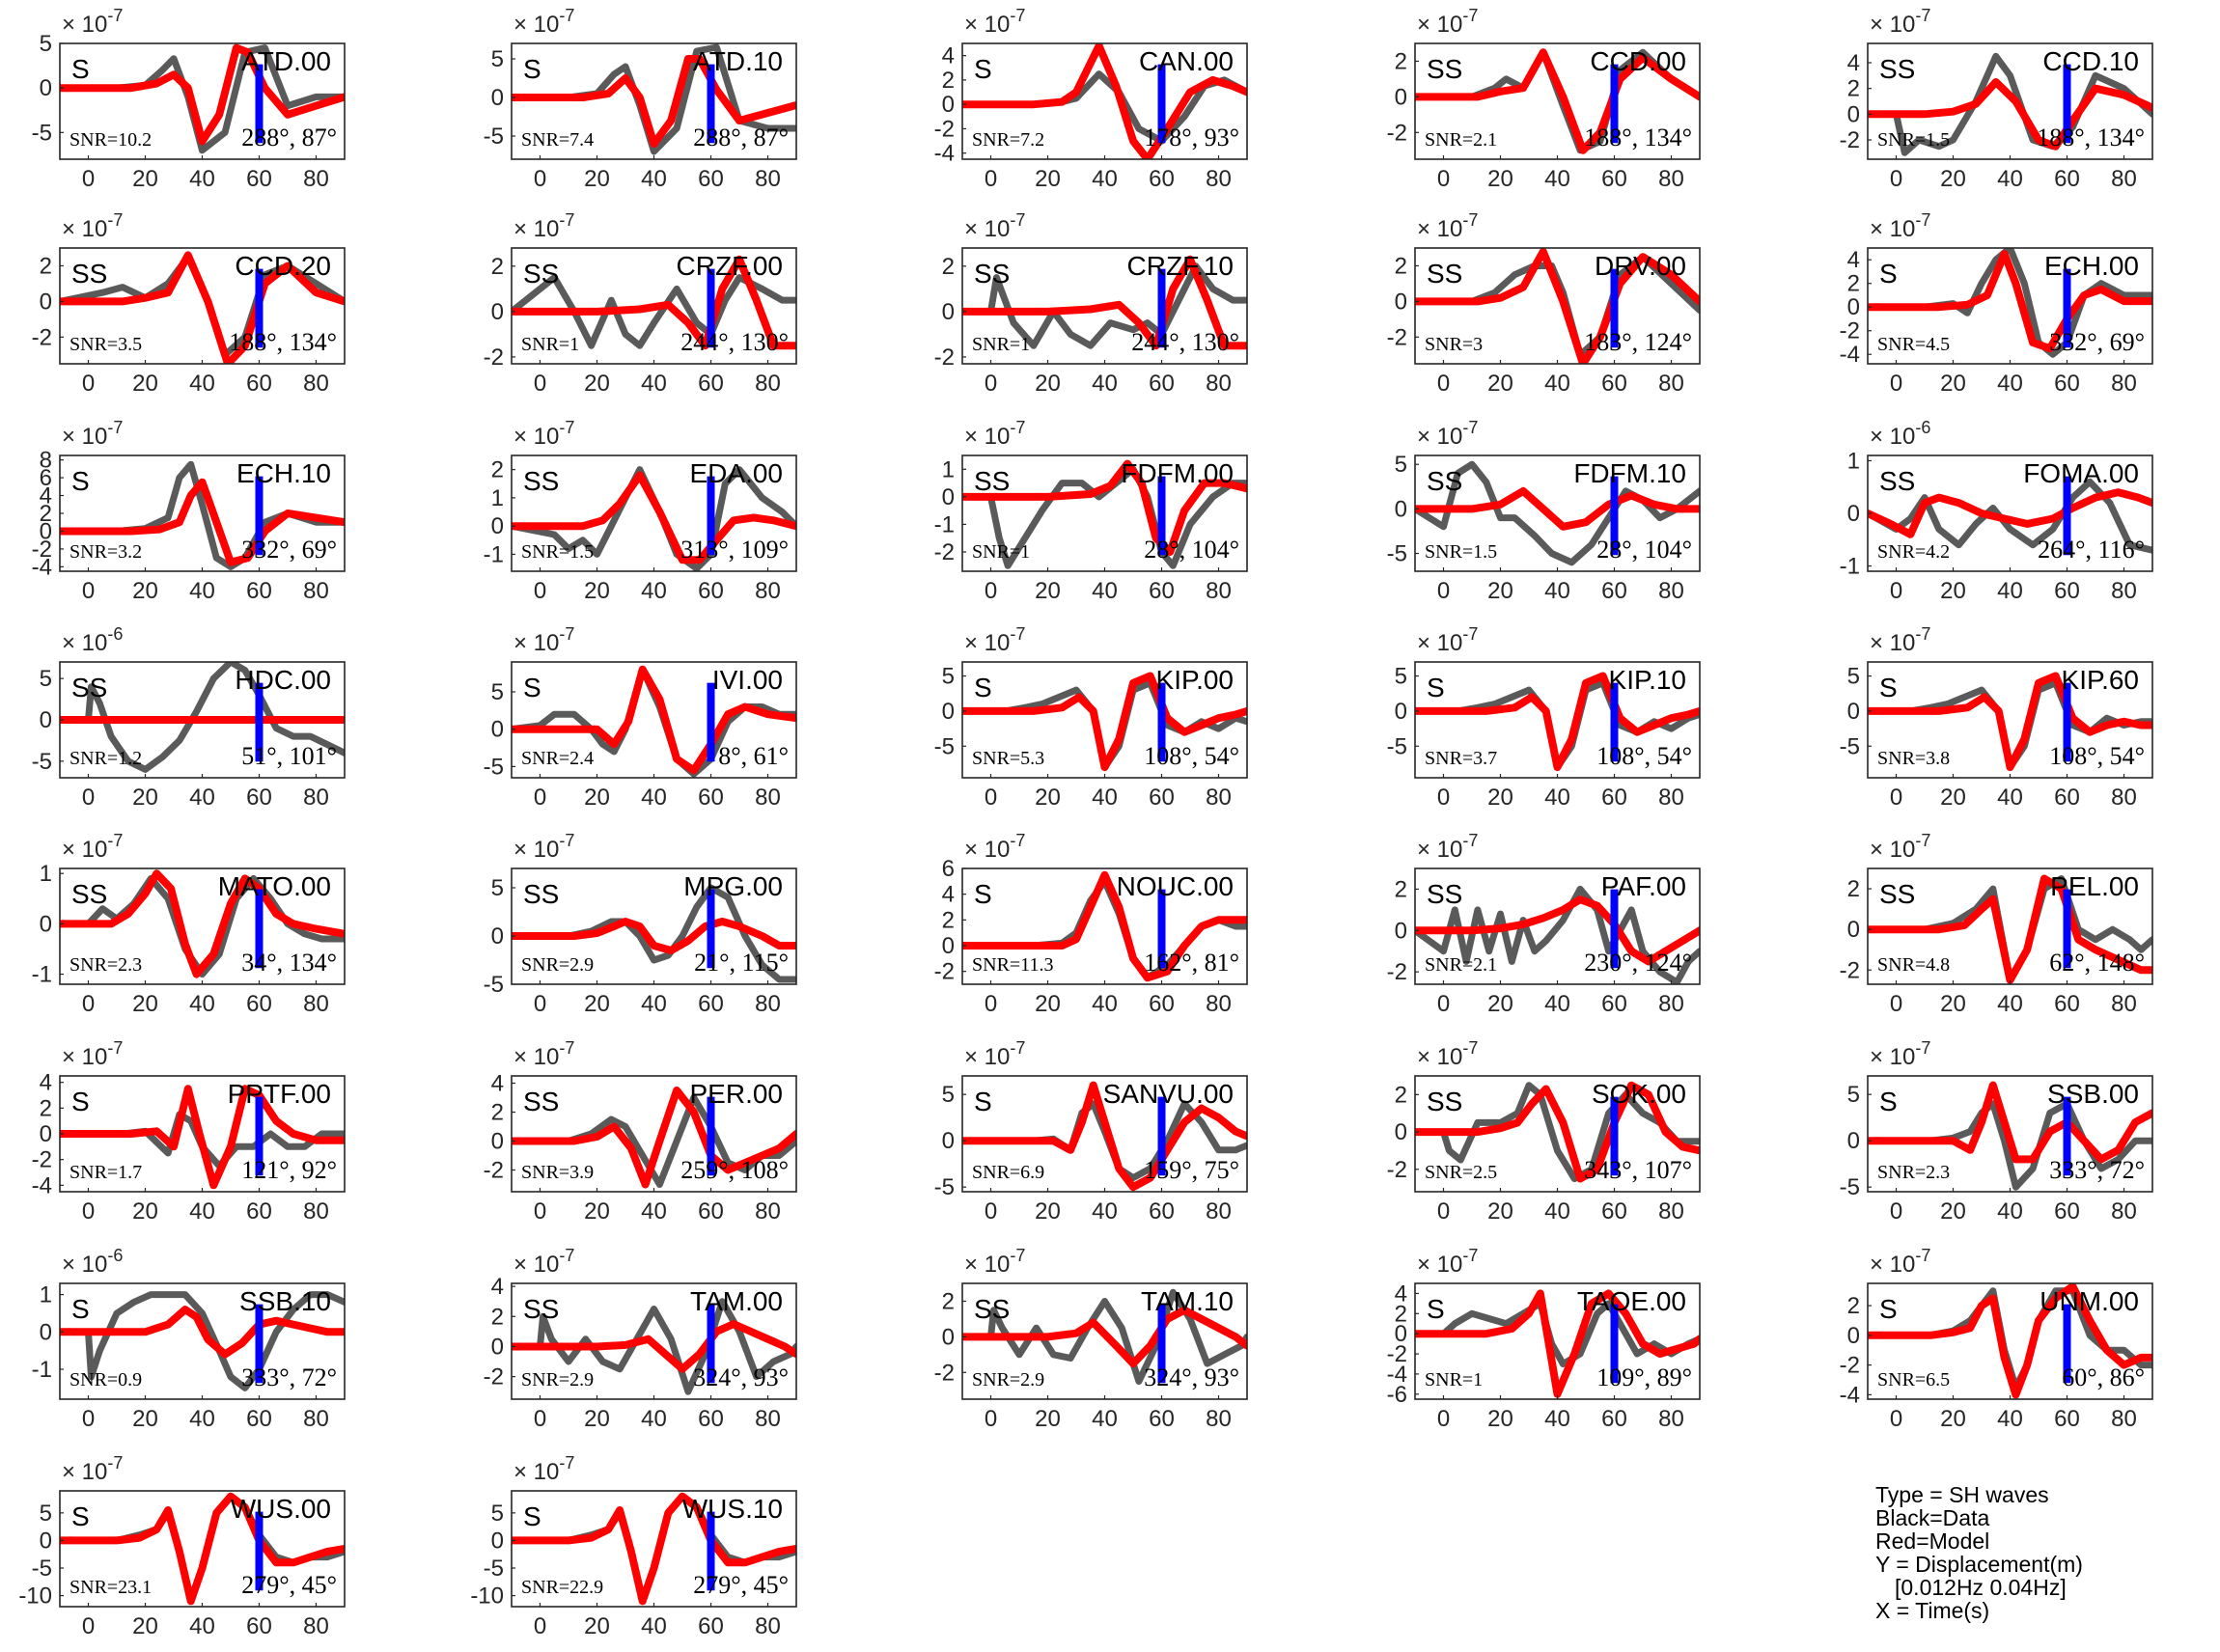 The height and width of the screenshot is (1652, 2220). I want to click on snr-label: SNR=3.7, so click(1461, 758).